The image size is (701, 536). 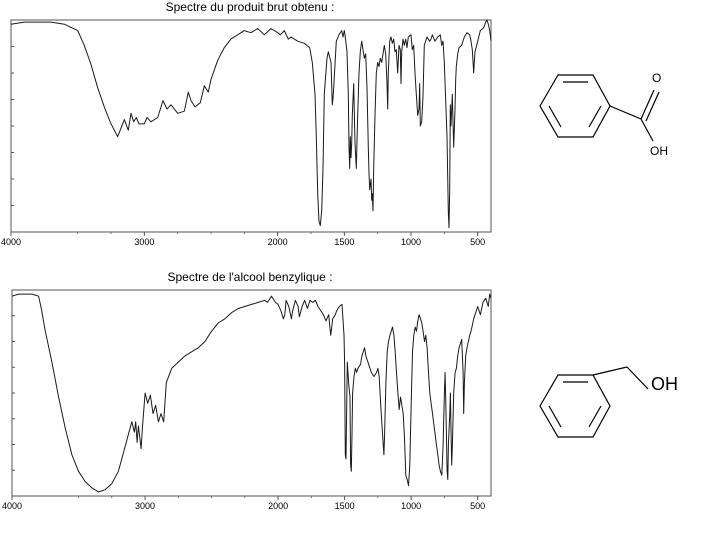 I want to click on ring-to-carbonyl-bond, so click(x=625, y=112).